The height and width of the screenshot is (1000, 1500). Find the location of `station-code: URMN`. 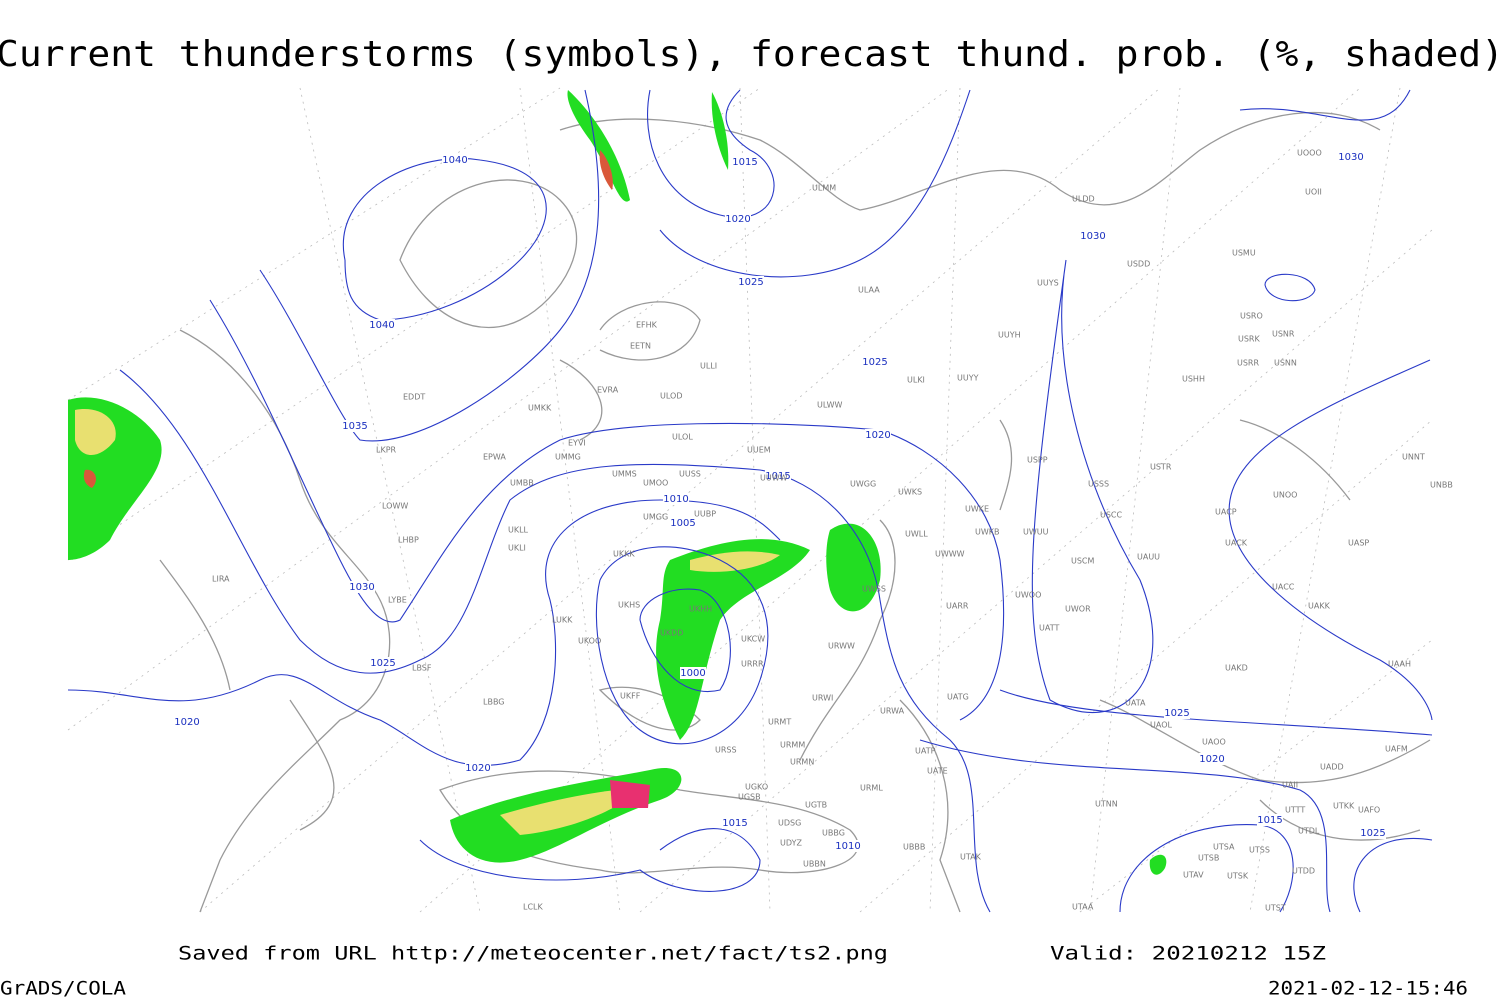

station-code: URMN is located at coordinates (802, 762).